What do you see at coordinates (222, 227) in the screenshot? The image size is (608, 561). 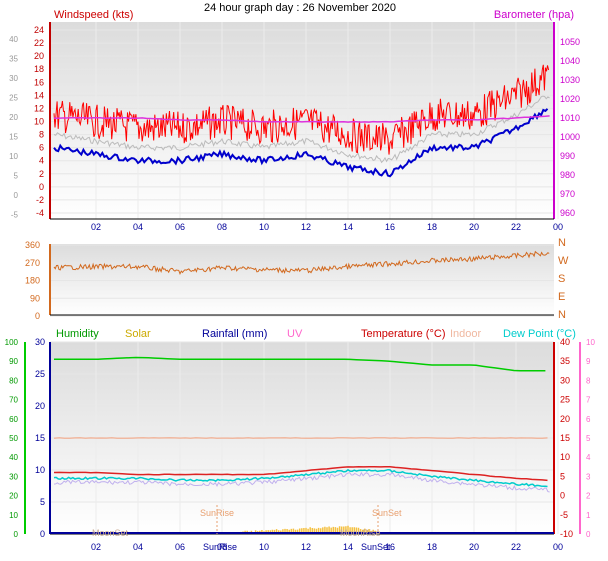 I see `wind-x-tick-label: 08` at bounding box center [222, 227].